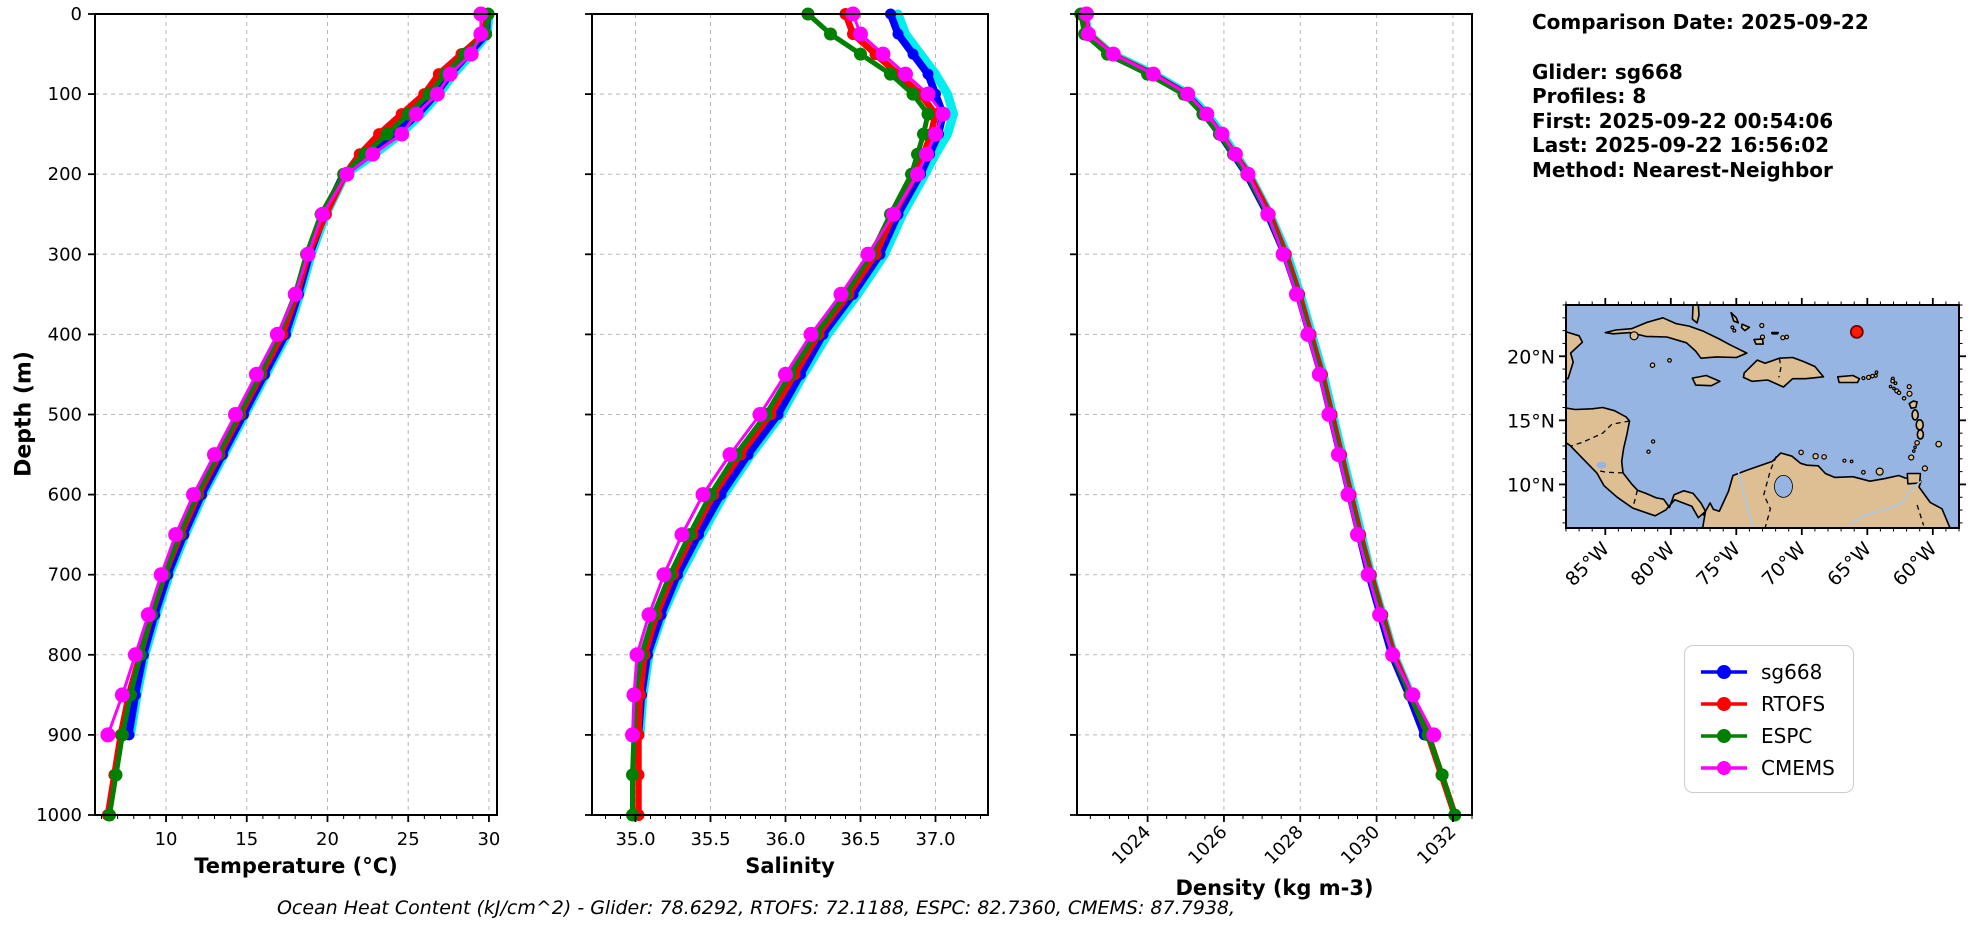  I want to click on lake-nicaragua, so click(1601, 465).